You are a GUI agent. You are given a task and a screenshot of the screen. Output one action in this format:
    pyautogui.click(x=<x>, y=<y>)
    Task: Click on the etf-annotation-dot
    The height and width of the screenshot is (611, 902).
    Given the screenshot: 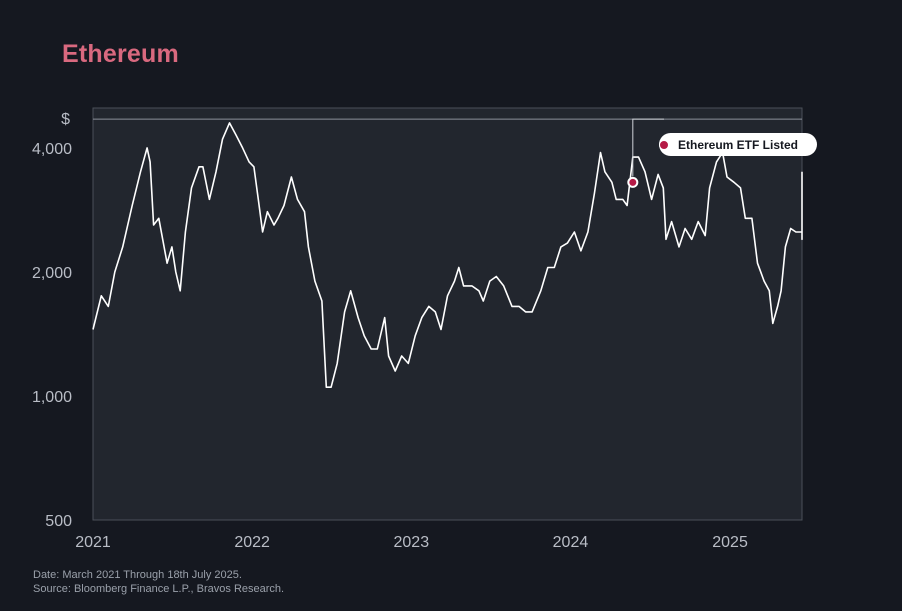 What is the action you would take?
    pyautogui.click(x=664, y=145)
    